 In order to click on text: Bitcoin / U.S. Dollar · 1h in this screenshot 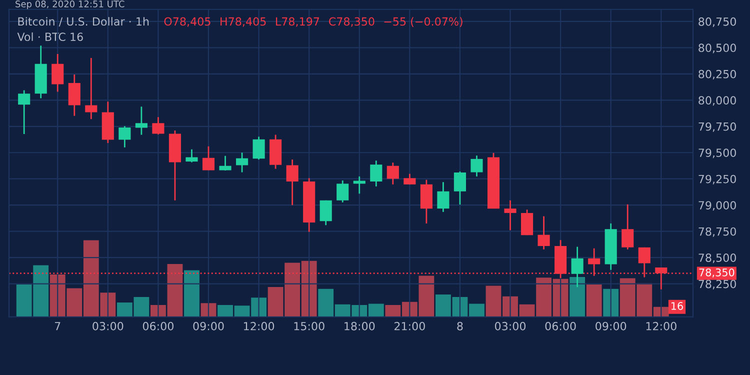, I will do `click(83, 22)`.